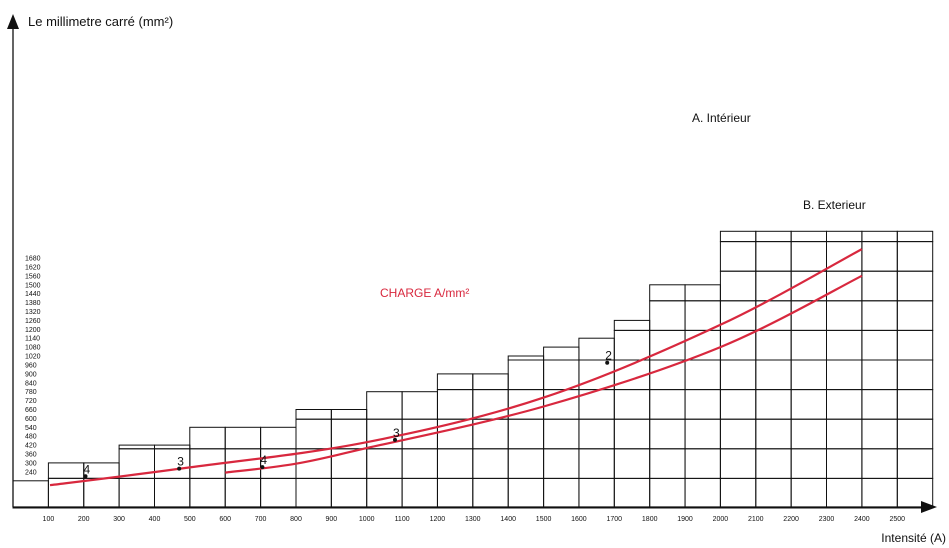 Image resolution: width=949 pixels, height=548 pixels. I want to click on data-point-label: 2, so click(608, 356).